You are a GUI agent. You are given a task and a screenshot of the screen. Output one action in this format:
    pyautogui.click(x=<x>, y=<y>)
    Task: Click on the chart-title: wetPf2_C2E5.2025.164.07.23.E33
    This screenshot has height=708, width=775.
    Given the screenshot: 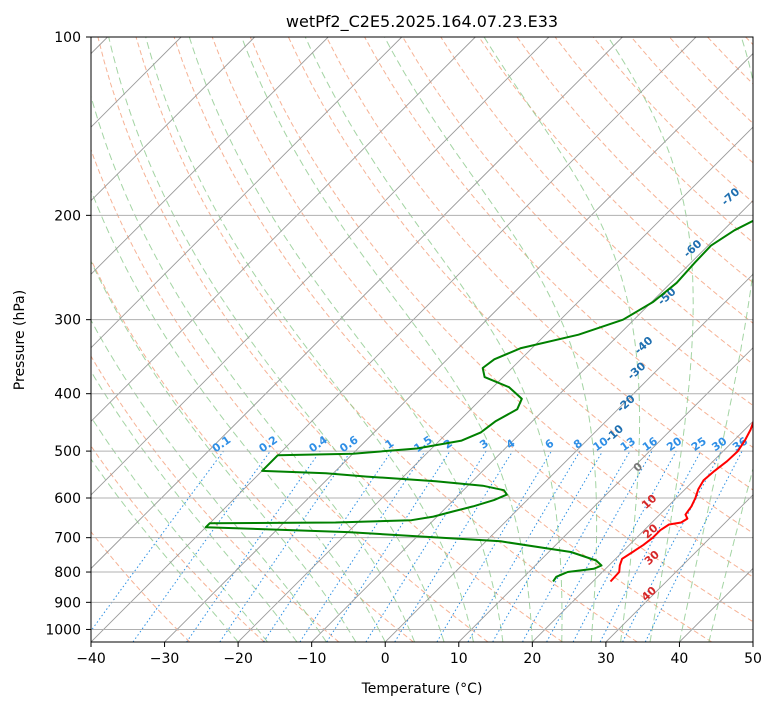 What is the action you would take?
    pyautogui.click(x=422, y=22)
    